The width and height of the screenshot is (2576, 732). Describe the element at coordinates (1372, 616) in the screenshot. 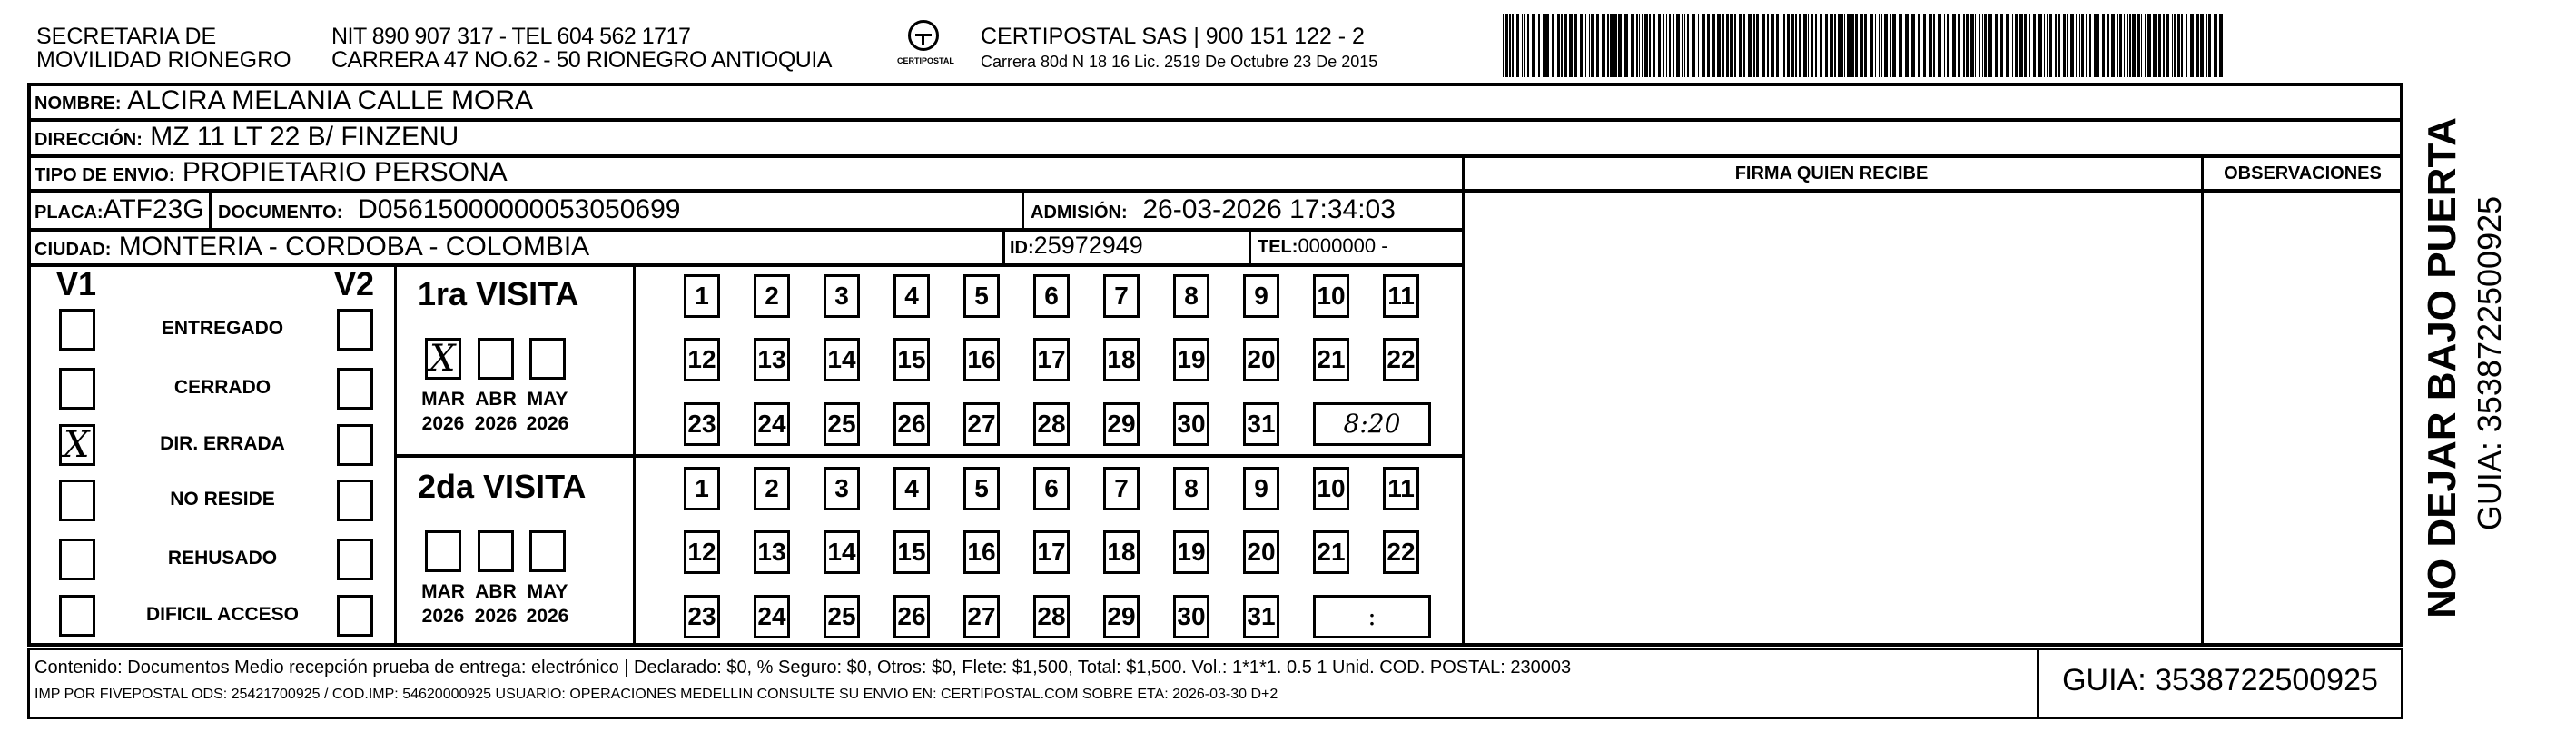

I see `time-box: :` at that location.